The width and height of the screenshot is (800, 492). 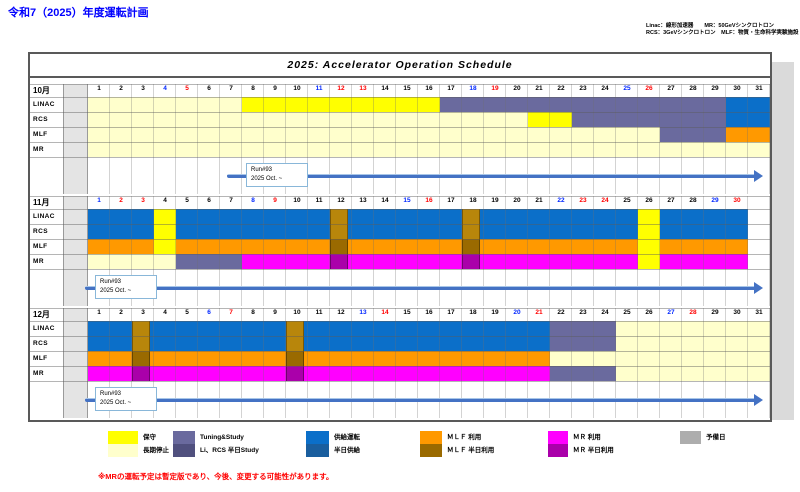 What do you see at coordinates (38, 149) in the screenshot?
I see `row-label-mr: MR` at bounding box center [38, 149].